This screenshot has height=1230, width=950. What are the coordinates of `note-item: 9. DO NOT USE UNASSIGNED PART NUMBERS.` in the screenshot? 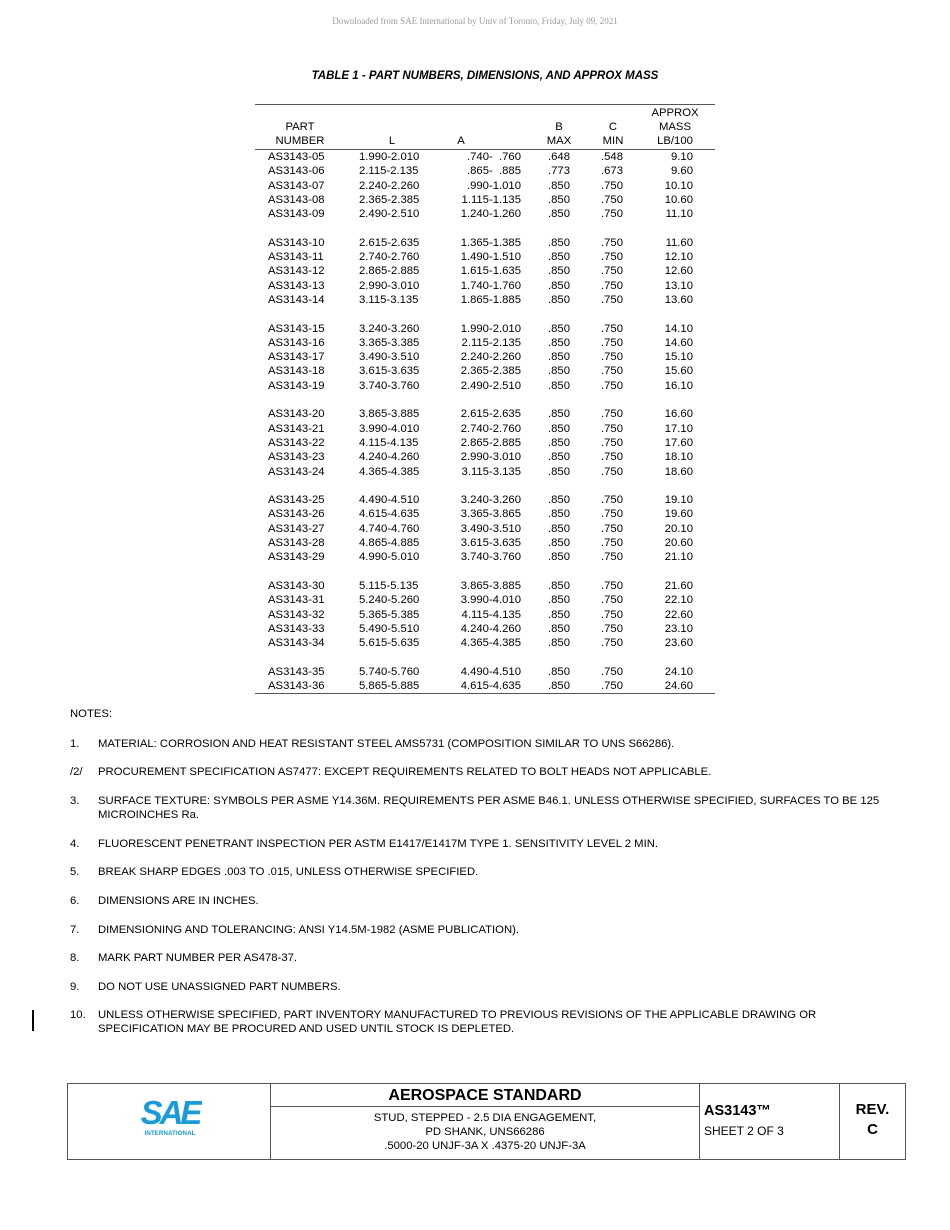 It's located at (480, 987).